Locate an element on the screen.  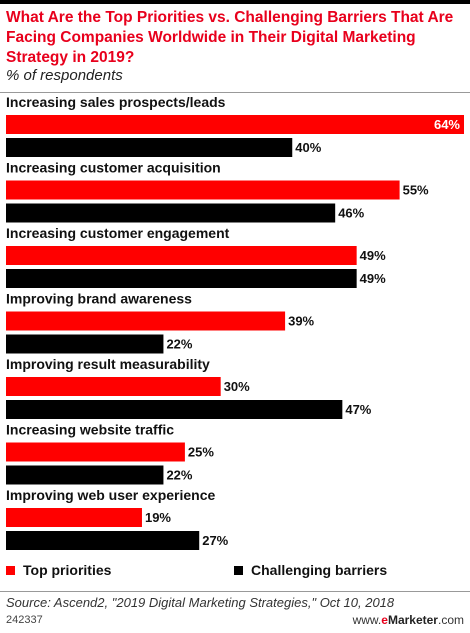
divider-bottom is located at coordinates (235, 591).